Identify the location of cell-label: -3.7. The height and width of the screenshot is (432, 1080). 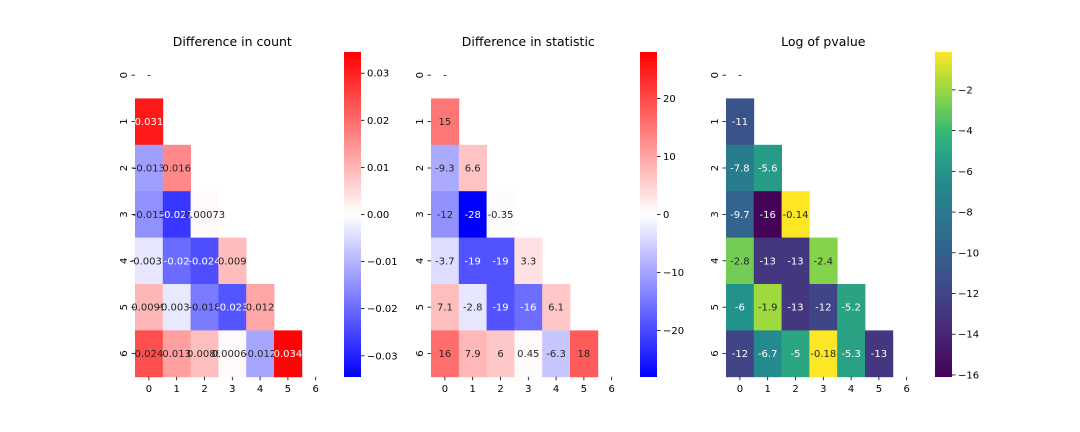
(445, 261).